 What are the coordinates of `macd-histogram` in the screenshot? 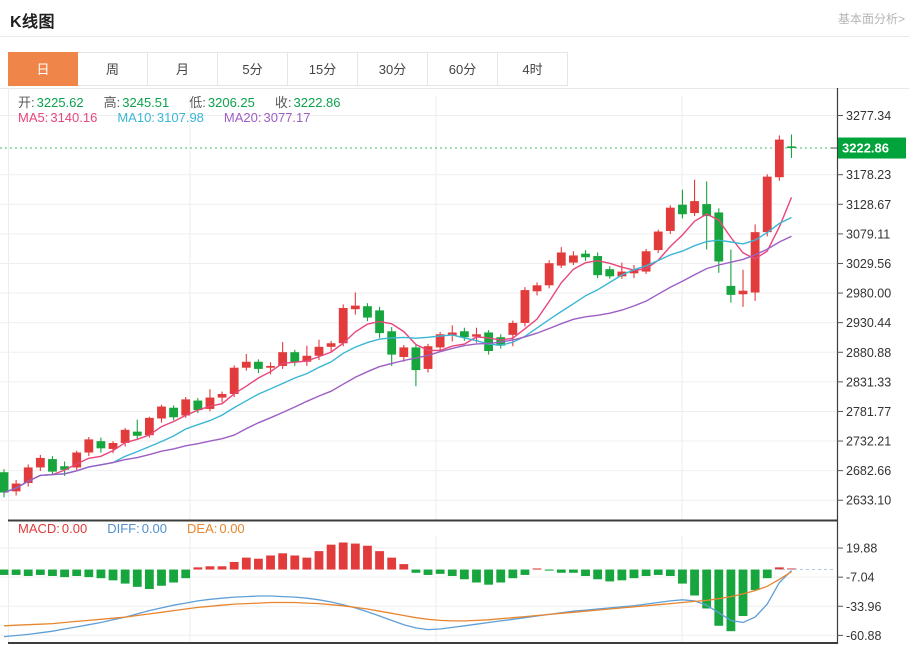 It's located at (398, 587).